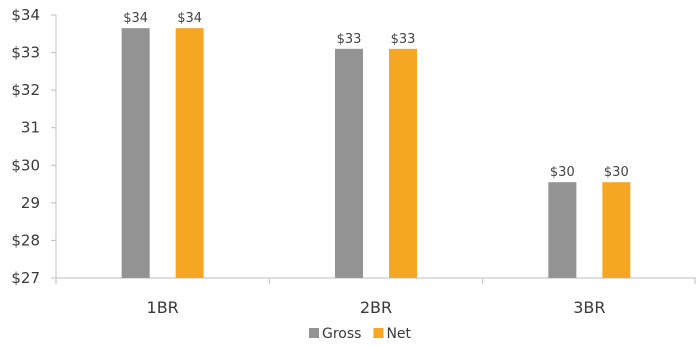 Image resolution: width=696 pixels, height=347 pixels. I want to click on x-category-label: 3BR, so click(589, 307).